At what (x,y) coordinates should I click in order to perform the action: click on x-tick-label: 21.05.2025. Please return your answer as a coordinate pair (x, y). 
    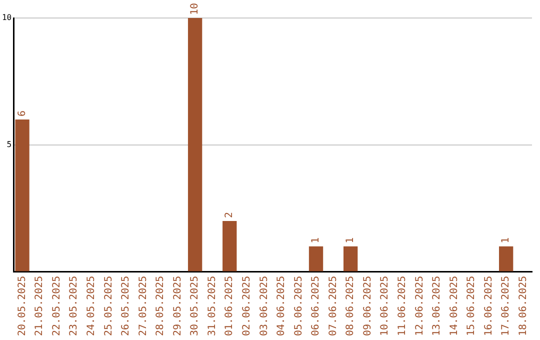
    Looking at the image, I should click on (40, 306).